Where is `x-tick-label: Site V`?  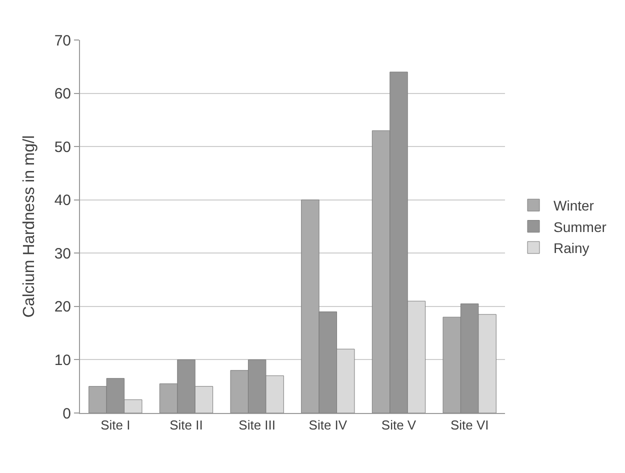
x-tick-label: Site V is located at coordinates (398, 425).